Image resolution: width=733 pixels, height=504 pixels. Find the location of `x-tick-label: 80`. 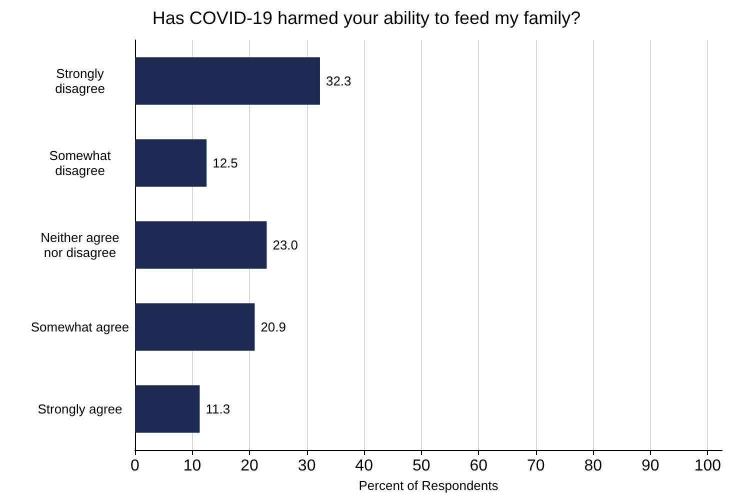

x-tick-label: 80 is located at coordinates (593, 466).